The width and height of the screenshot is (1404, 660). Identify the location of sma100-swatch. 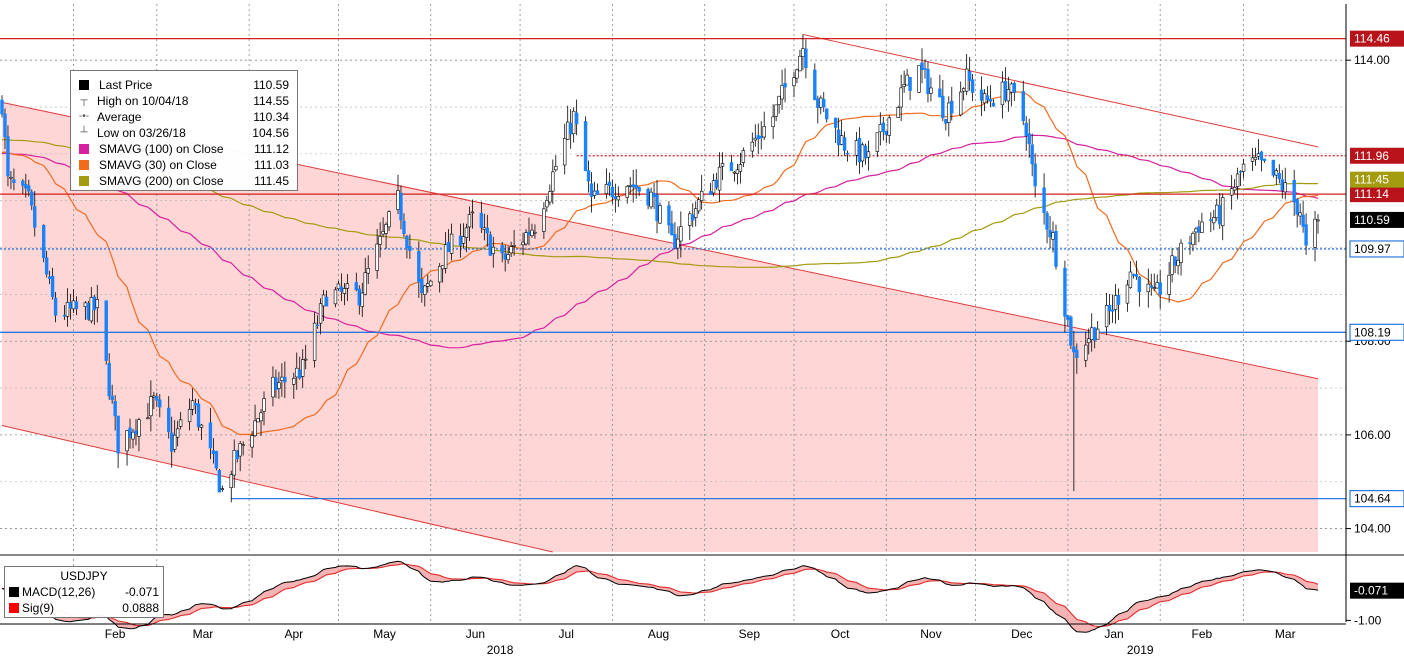
(84, 149).